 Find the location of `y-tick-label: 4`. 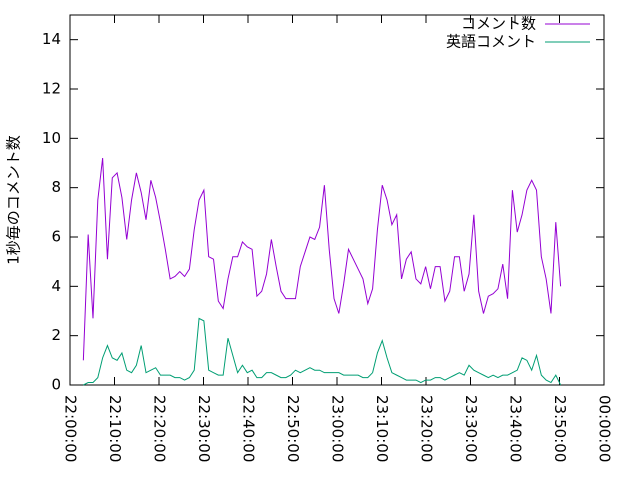

y-tick-label: 4 is located at coordinates (56, 286).